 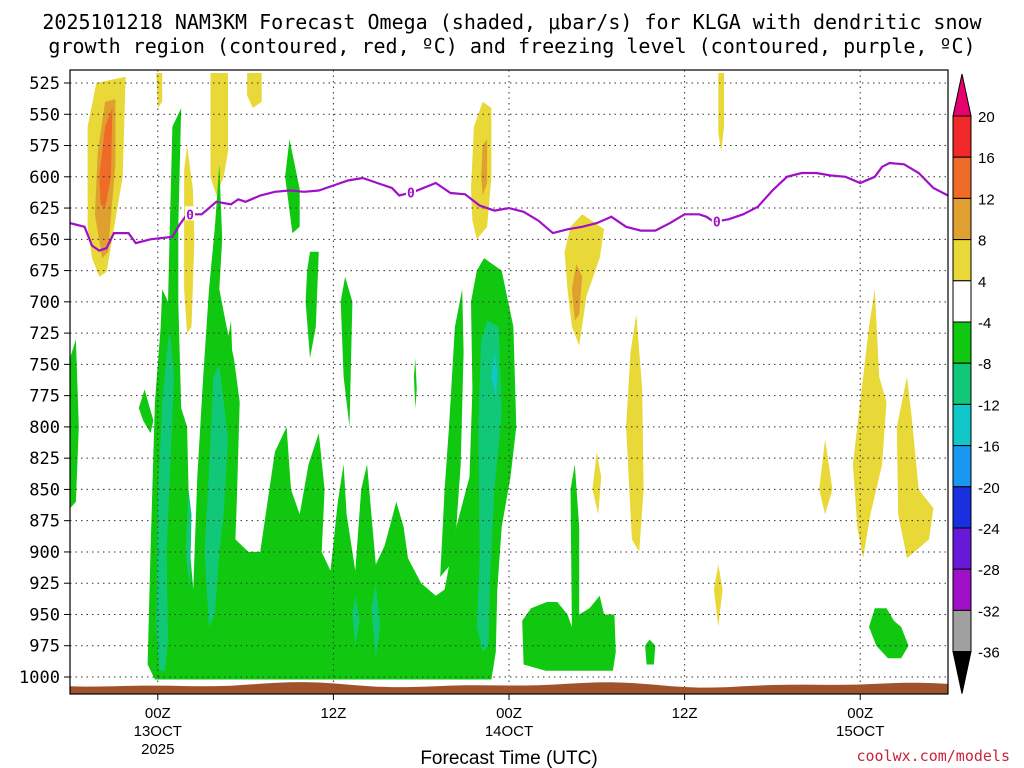 I want to click on freezing-level-label-3: 0, so click(x=717, y=222).